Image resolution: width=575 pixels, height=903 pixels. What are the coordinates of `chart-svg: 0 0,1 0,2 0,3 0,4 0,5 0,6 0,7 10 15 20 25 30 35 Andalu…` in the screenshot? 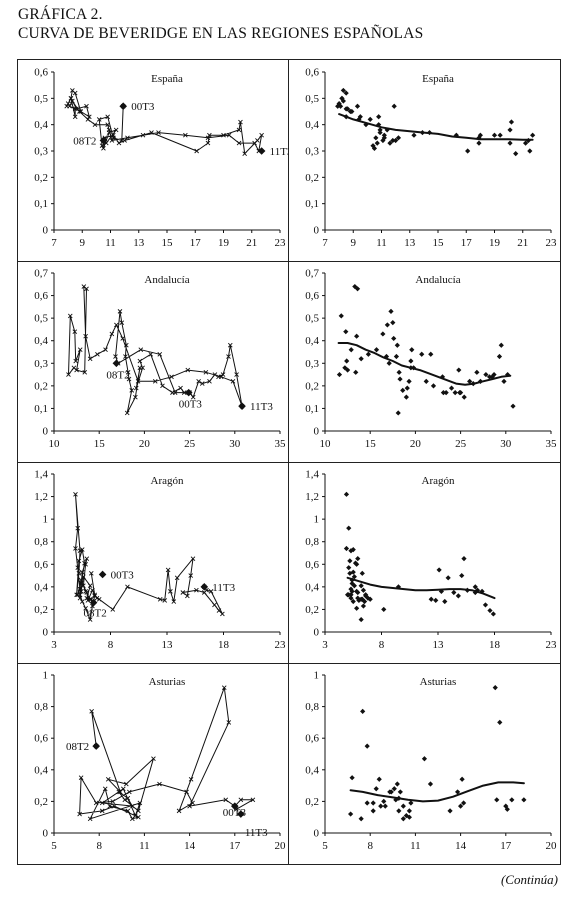 It's located at (160, 359).